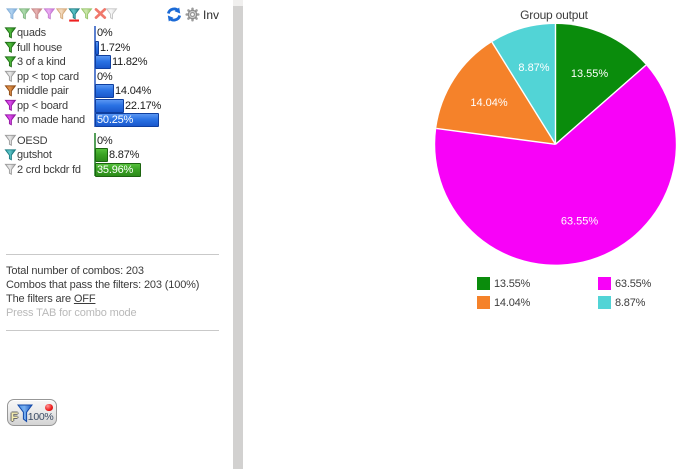 The image size is (700, 469). What do you see at coordinates (580, 222) in the screenshot?
I see `svg-text: 63.55%` at bounding box center [580, 222].